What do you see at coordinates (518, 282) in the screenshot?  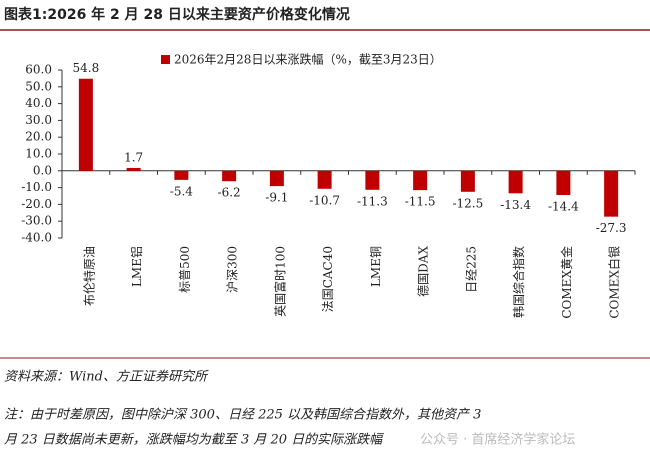 I see `x-tick-label: 韩国综合指数` at bounding box center [518, 282].